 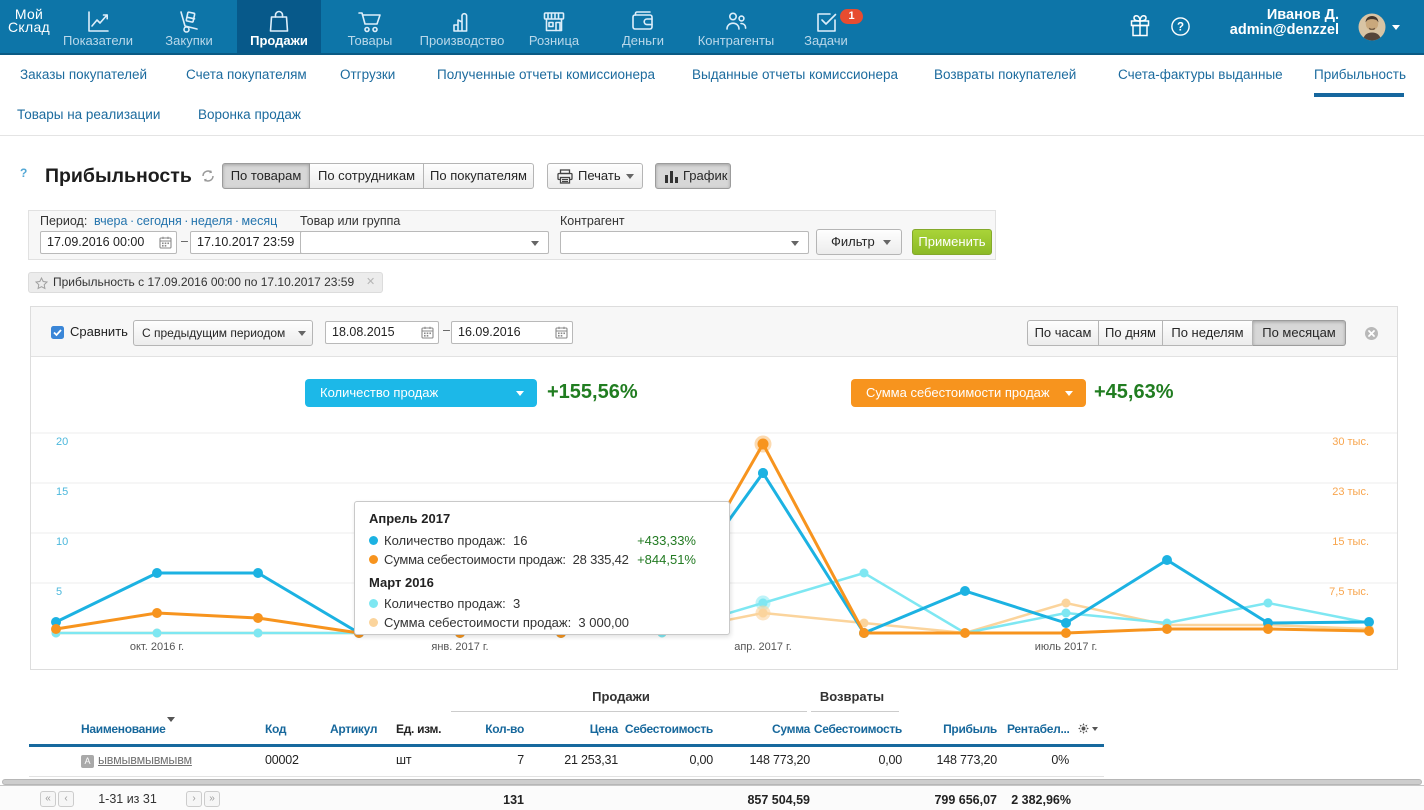 I want to click on svg-text: июль 2017 г., so click(x=1066, y=647).